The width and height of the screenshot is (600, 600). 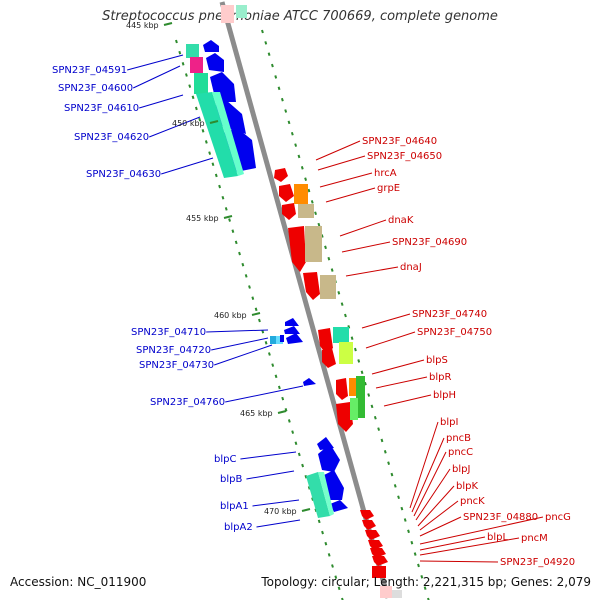 What do you see at coordinates (467, 486) in the screenshot?
I see `gene-label: blpK` at bounding box center [467, 486].